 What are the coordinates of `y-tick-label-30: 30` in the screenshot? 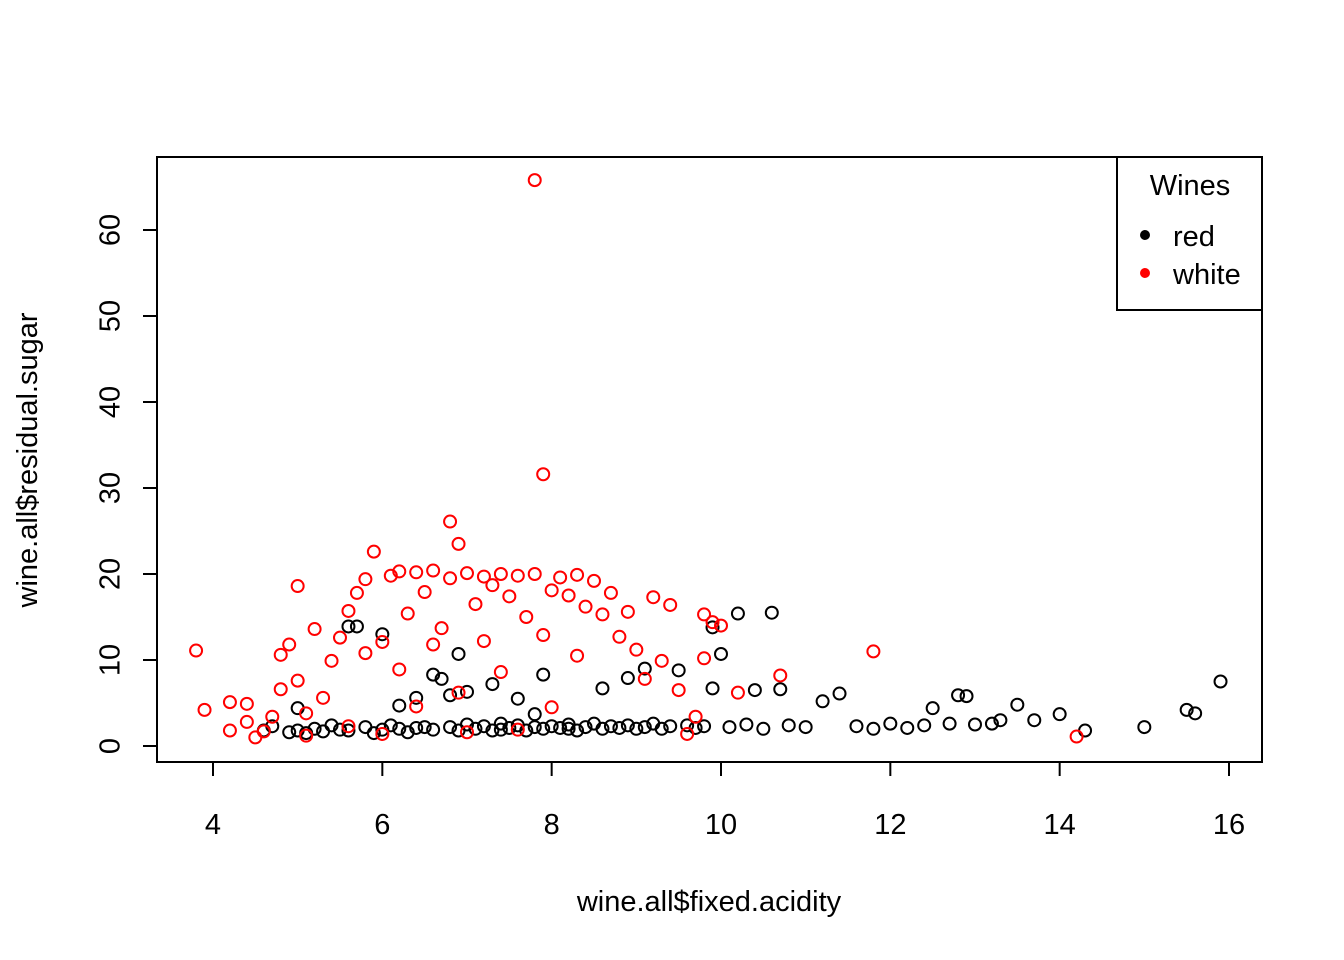 It's located at (111, 488).